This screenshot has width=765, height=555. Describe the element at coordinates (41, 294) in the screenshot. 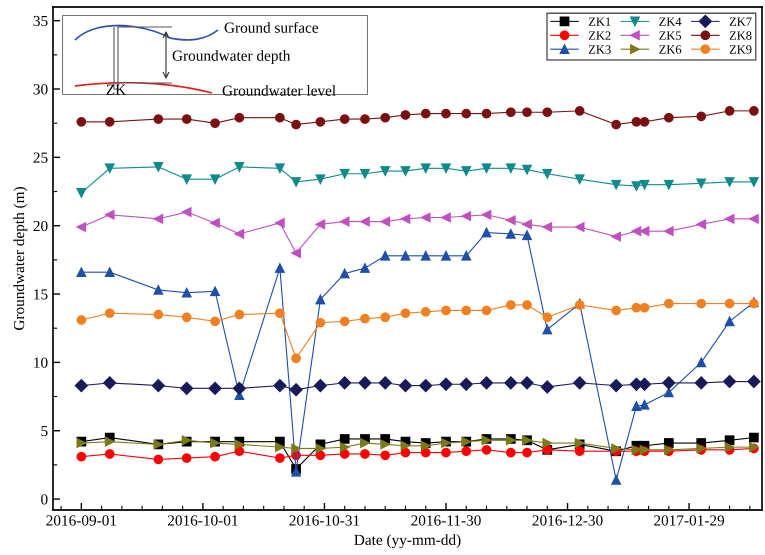

I see `y-tick-label: 15` at that location.